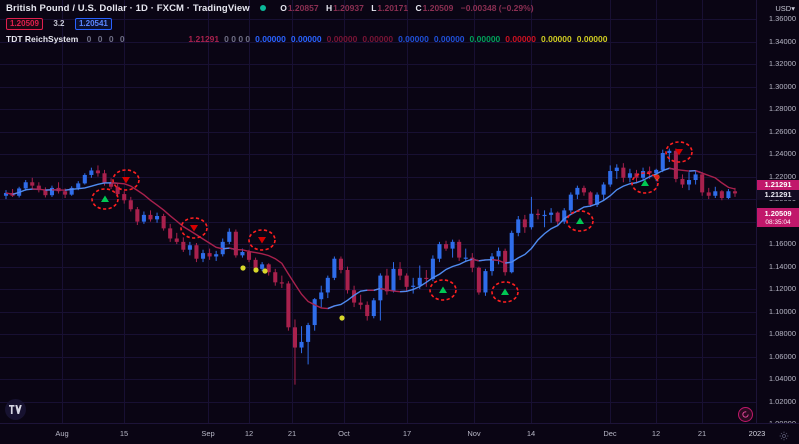 The height and width of the screenshot is (444, 799). I want to click on sell-triangle-icon, so click(126, 180).